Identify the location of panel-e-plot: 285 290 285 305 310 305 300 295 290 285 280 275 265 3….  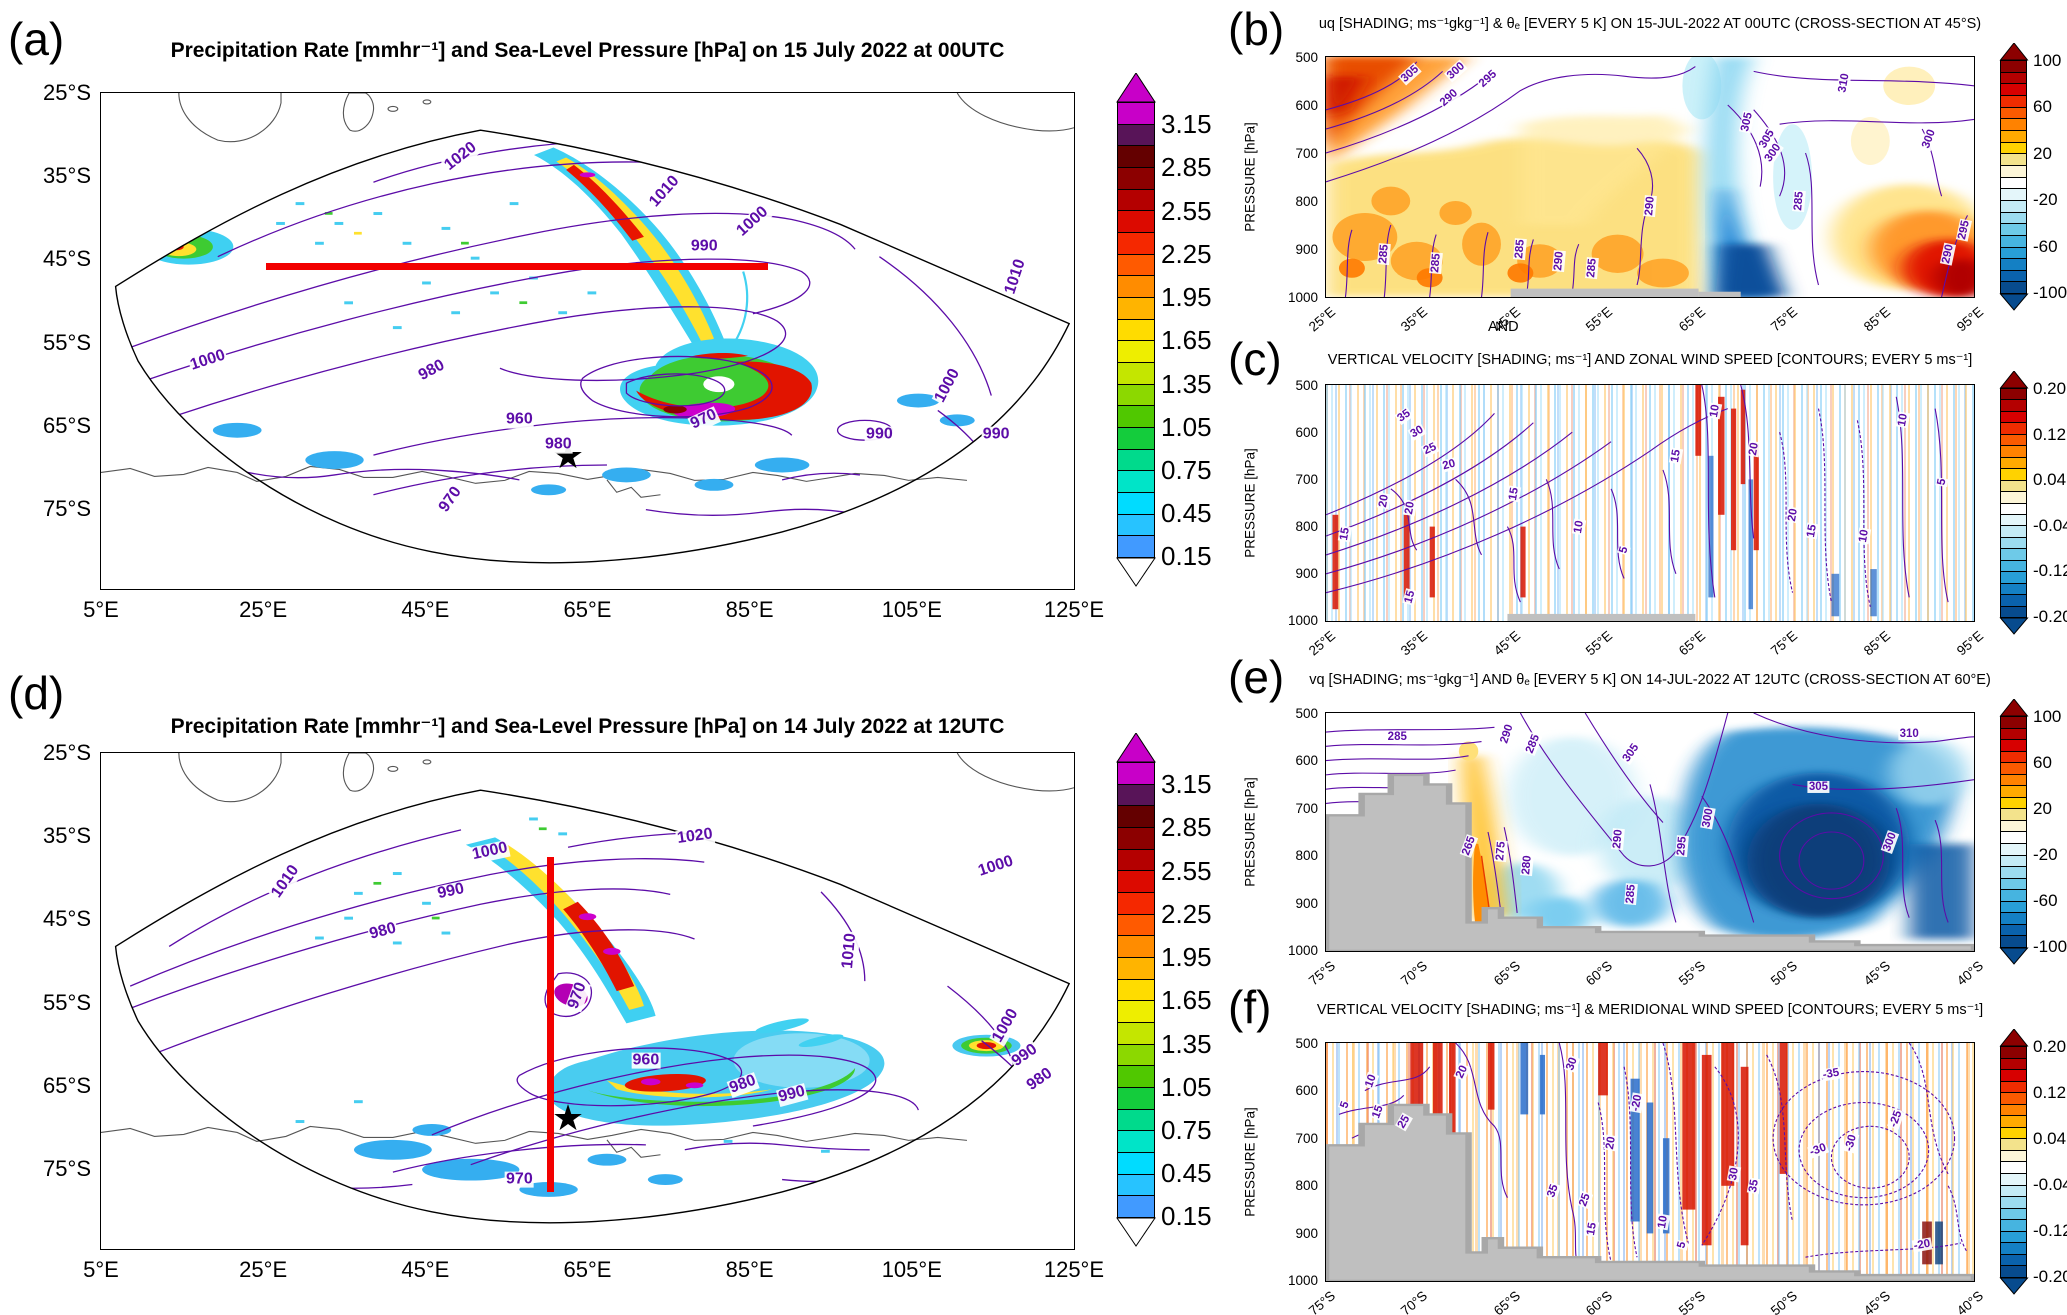
(1614, 847).